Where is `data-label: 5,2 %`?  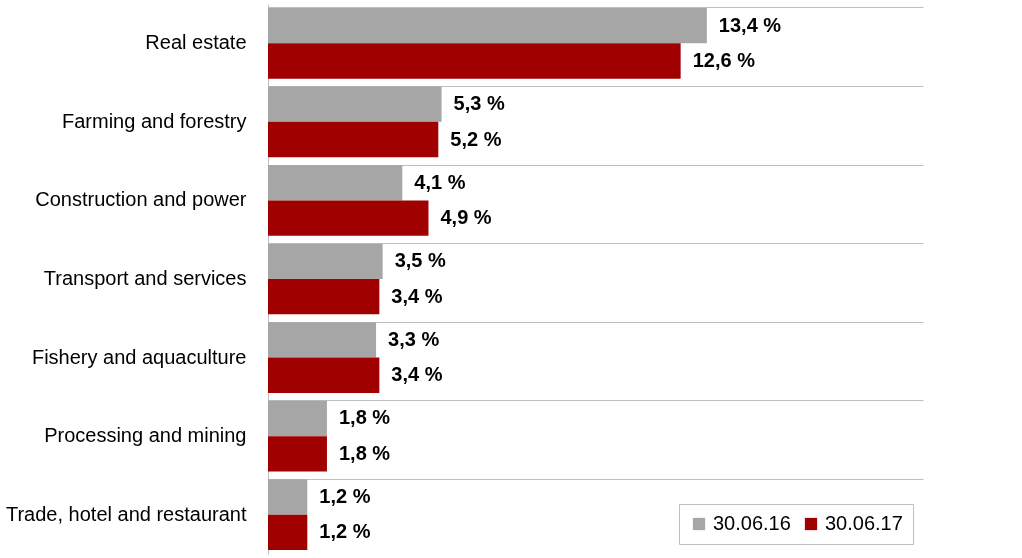 data-label: 5,2 % is located at coordinates (476, 138).